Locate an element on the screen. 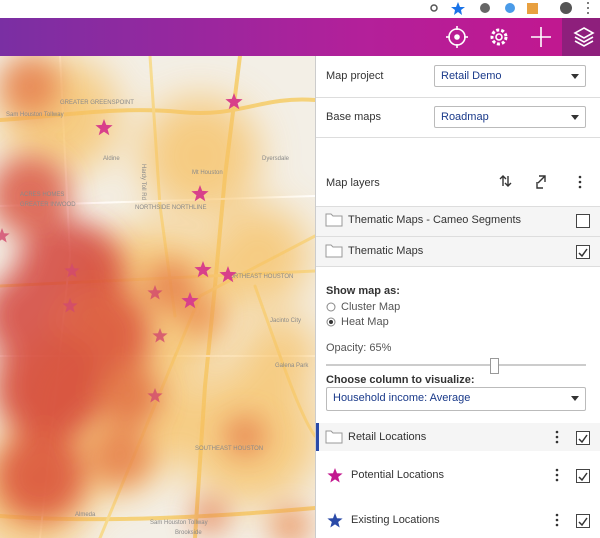 The width and height of the screenshot is (600, 538). select: Household income: Average is located at coordinates (456, 399).